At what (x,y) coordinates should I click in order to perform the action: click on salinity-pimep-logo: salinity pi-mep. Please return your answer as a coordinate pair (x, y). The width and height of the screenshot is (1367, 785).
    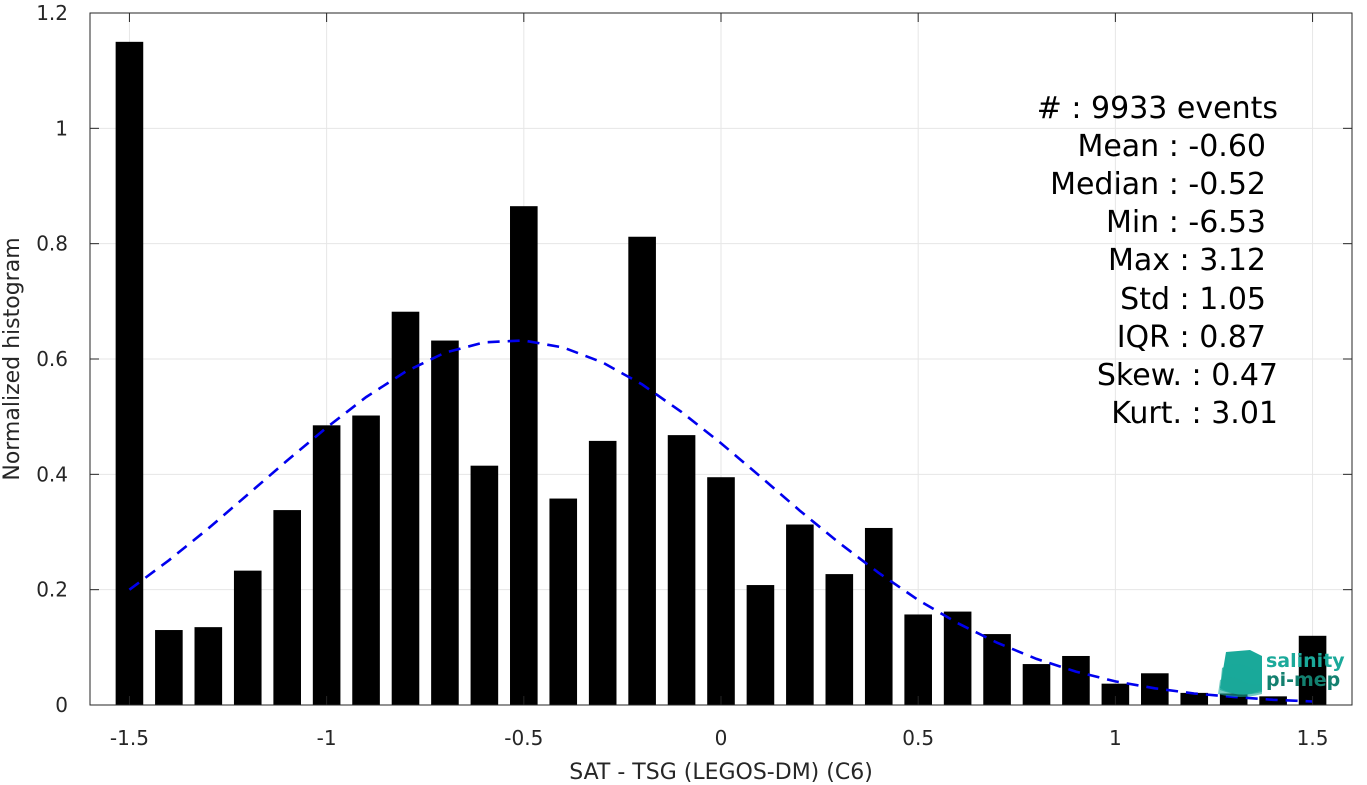
    Looking at the image, I should click on (1281, 673).